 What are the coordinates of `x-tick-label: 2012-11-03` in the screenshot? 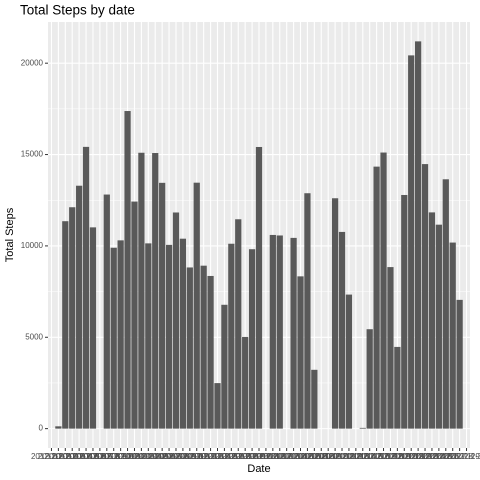 It's located at (280, 456).